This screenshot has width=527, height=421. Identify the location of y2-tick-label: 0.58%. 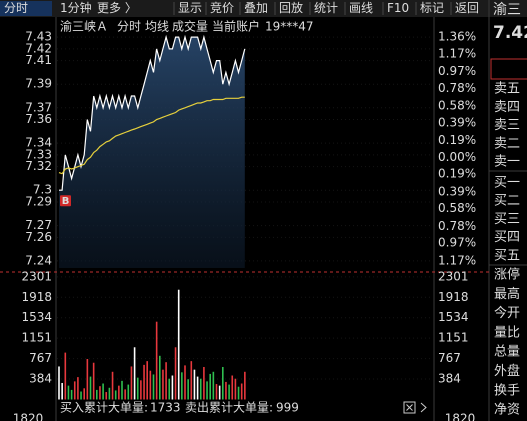
(457, 208).